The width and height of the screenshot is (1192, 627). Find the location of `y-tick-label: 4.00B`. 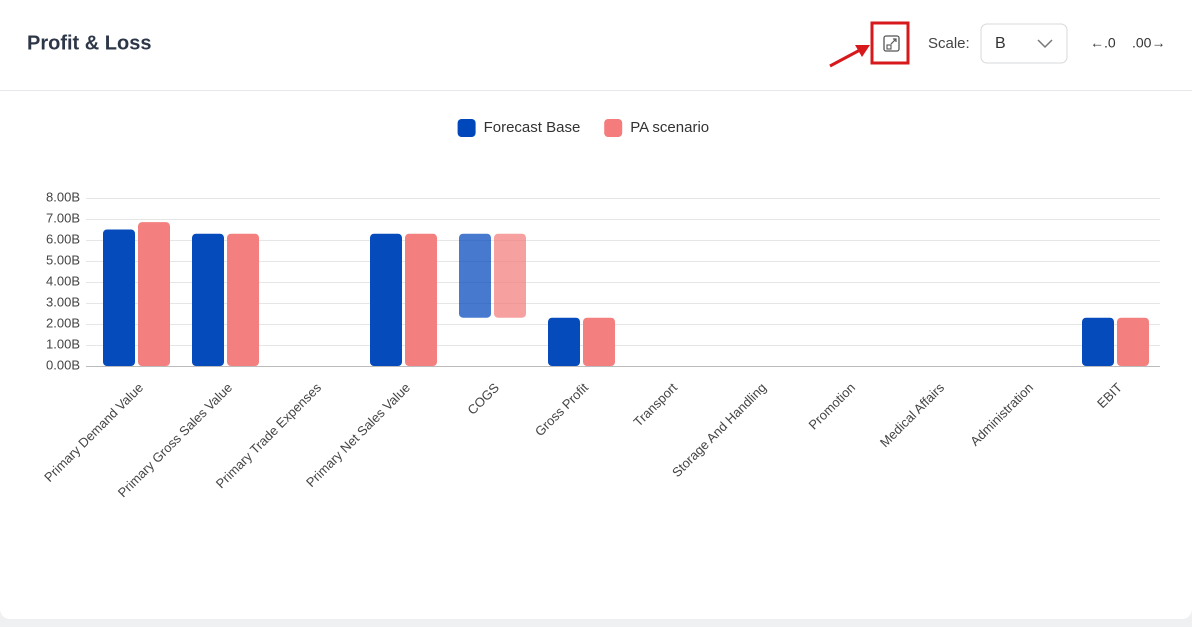

y-tick-label: 4.00B is located at coordinates (63, 280).